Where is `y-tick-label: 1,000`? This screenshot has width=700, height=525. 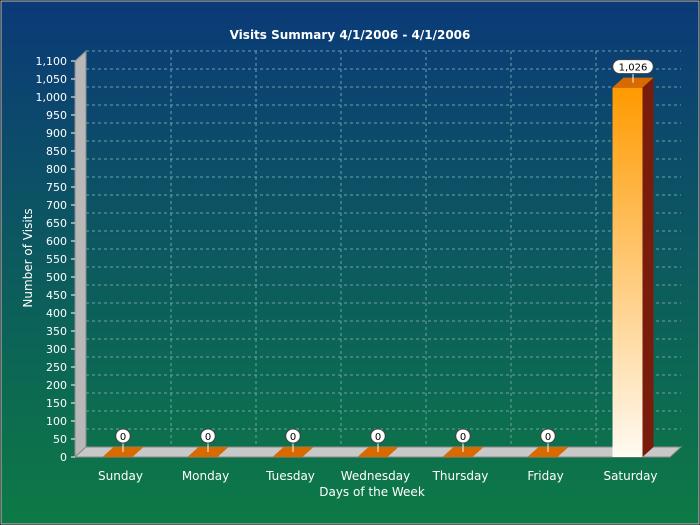
y-tick-label: 1,000 is located at coordinates (52, 97).